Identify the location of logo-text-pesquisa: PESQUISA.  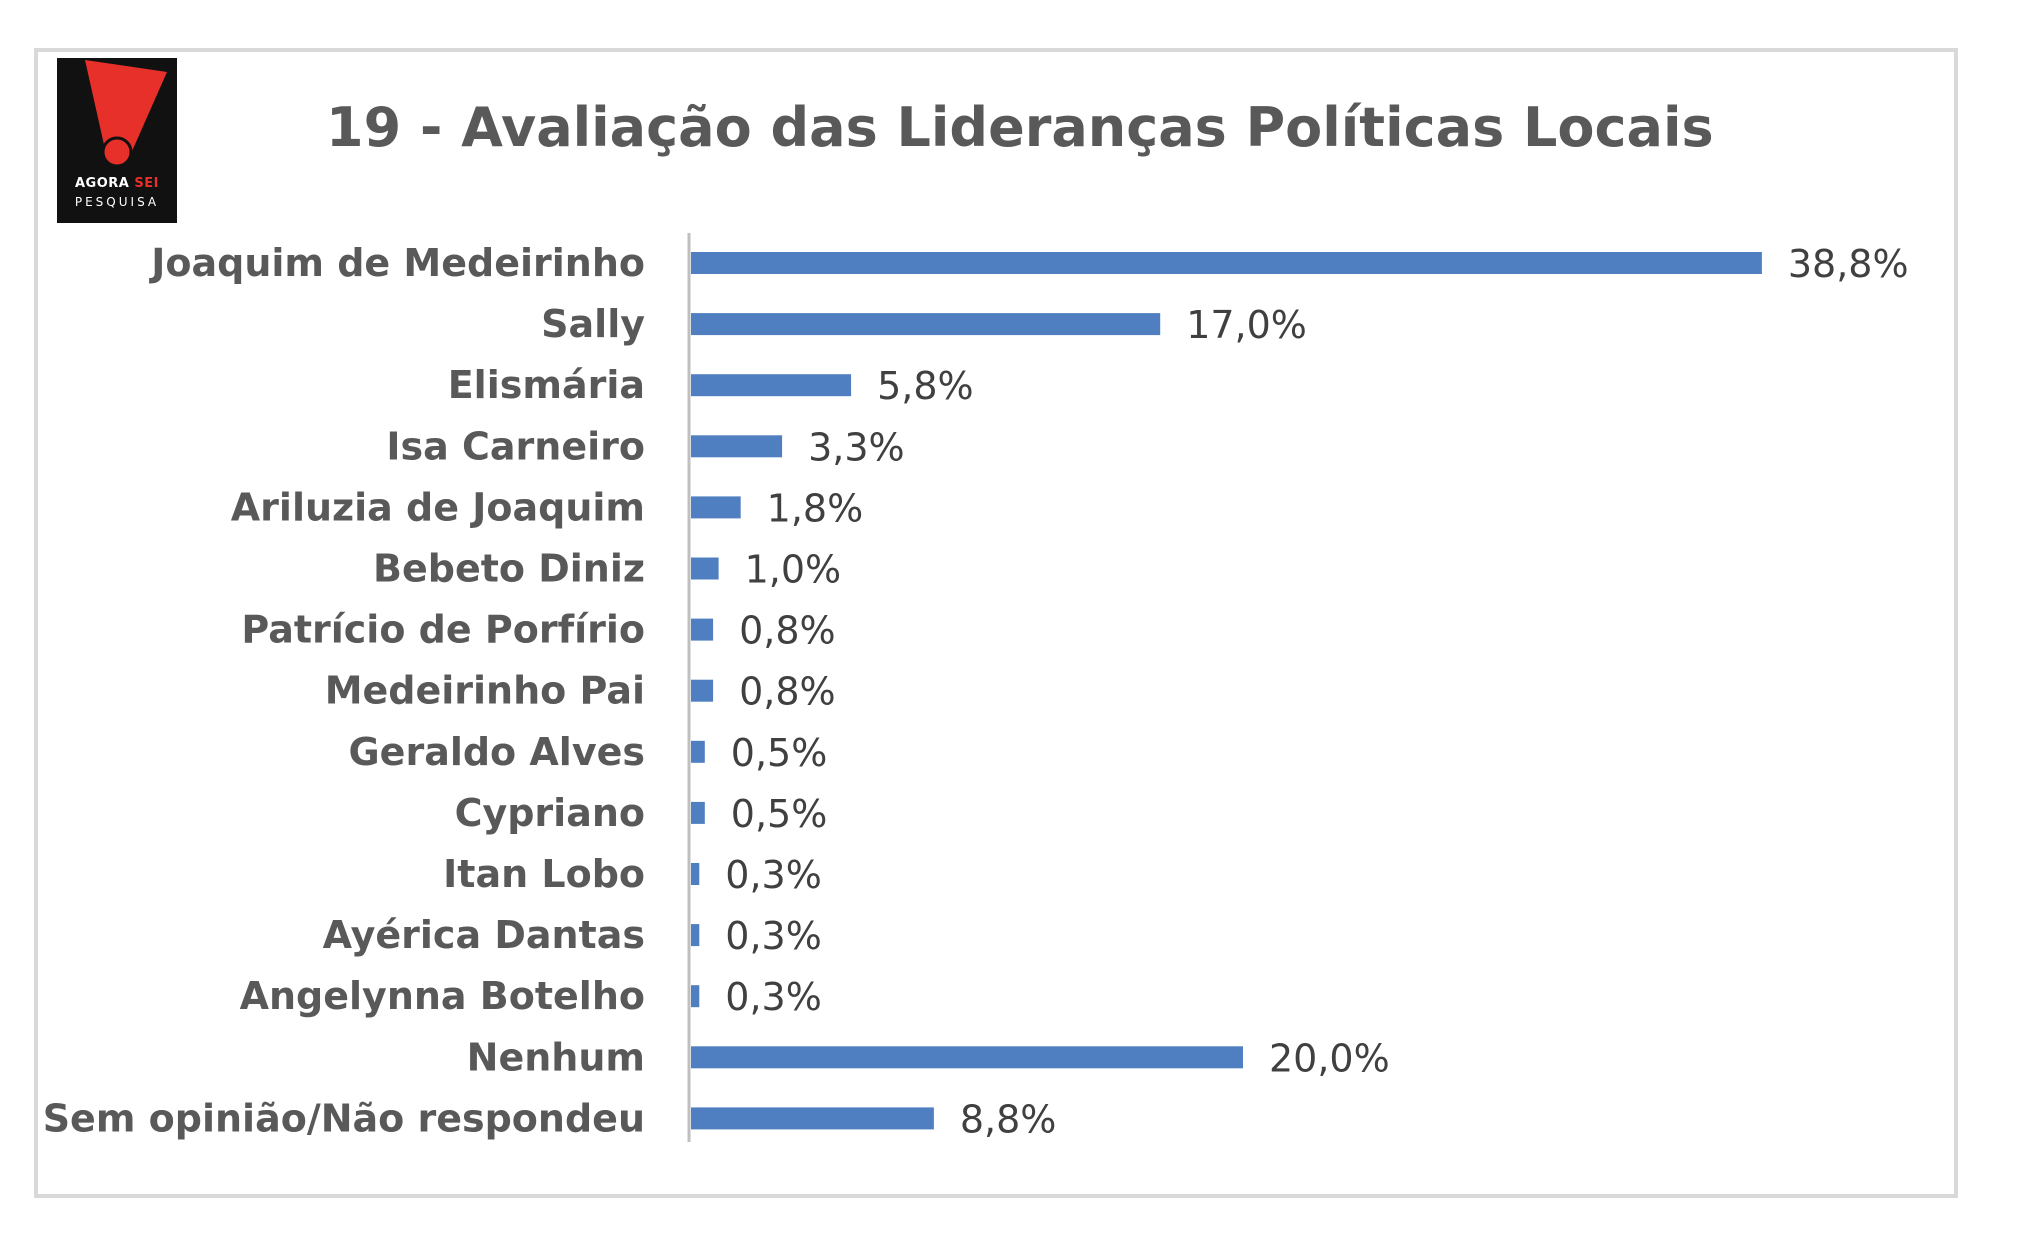
(117, 202).